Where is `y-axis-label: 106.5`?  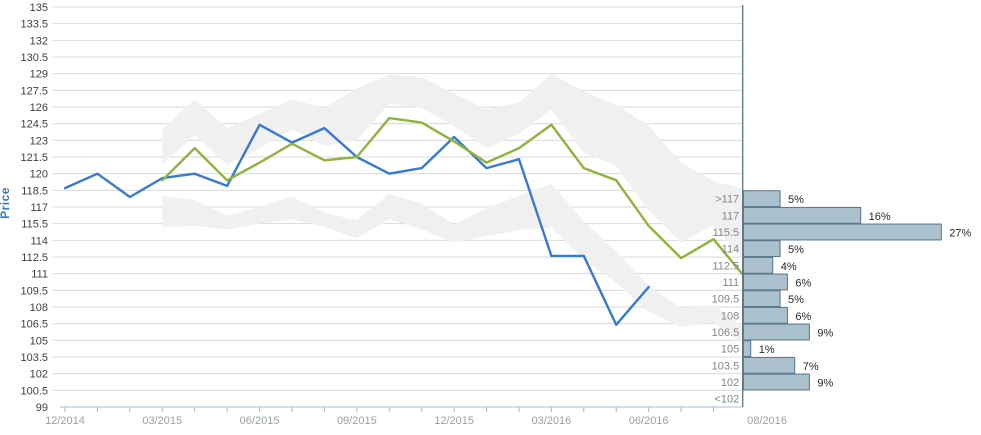 y-axis-label: 106.5 is located at coordinates (34, 325).